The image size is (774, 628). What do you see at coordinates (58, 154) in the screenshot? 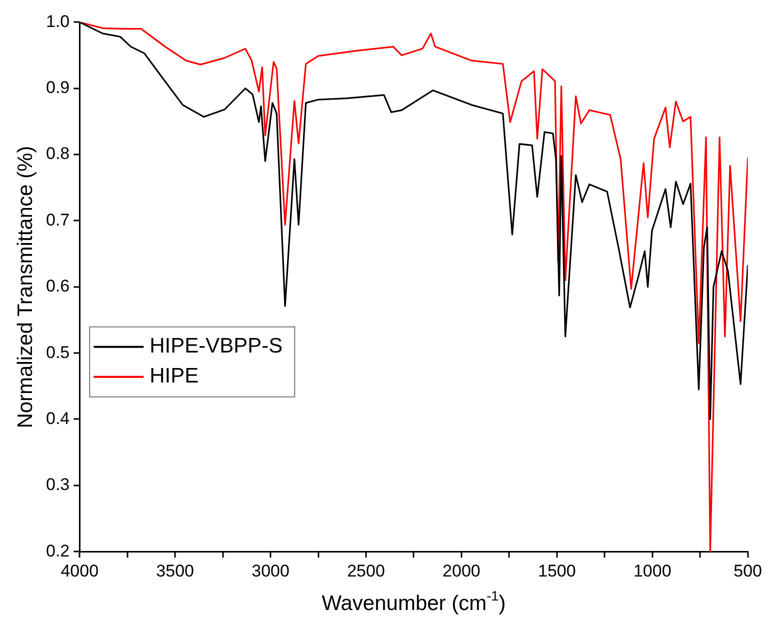
I see `y-tick-label: 0.8` at bounding box center [58, 154].